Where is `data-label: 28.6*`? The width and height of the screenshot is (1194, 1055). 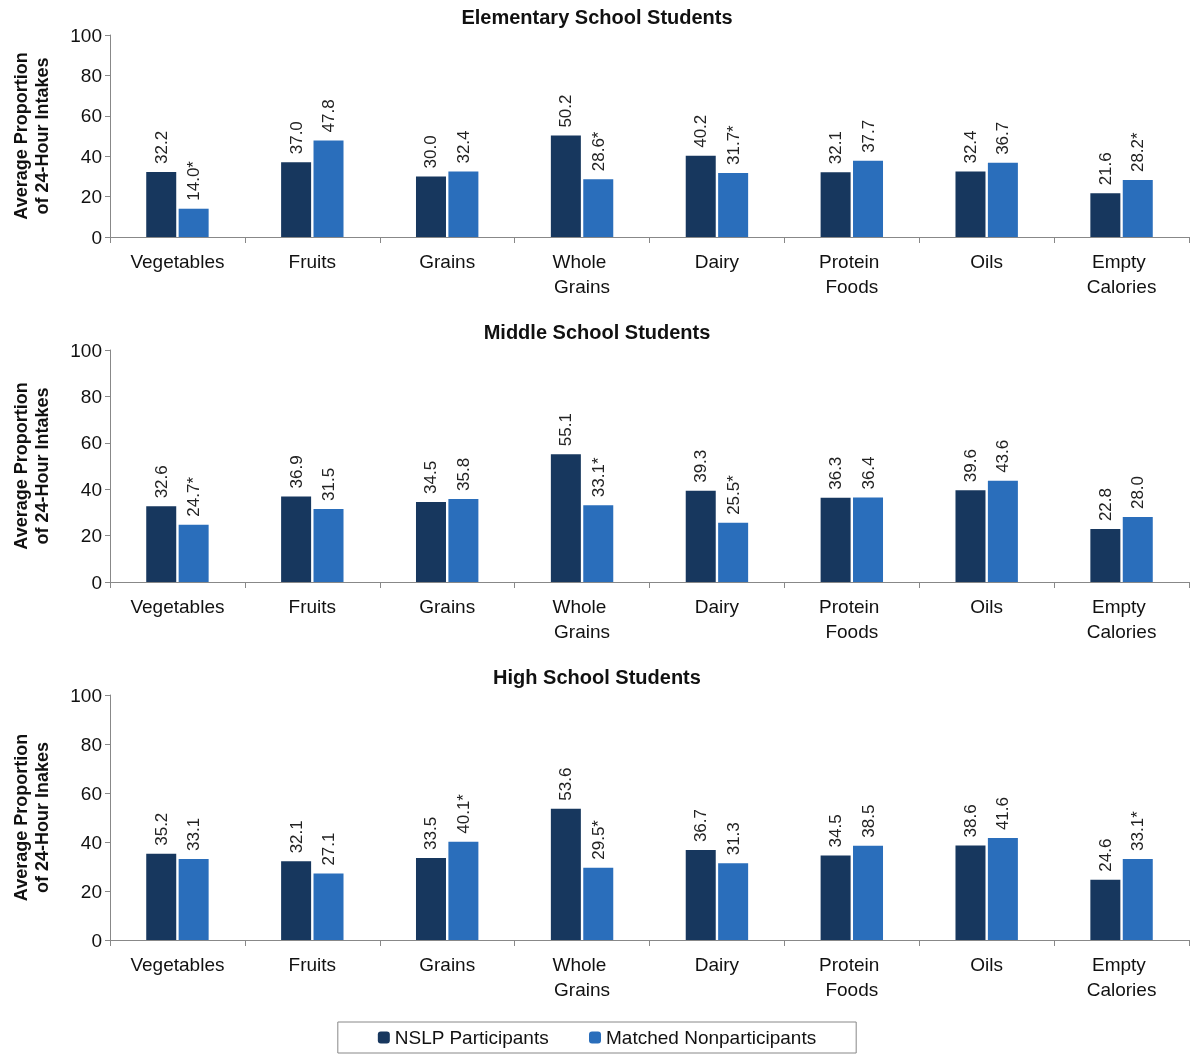 data-label: 28.6* is located at coordinates (598, 151).